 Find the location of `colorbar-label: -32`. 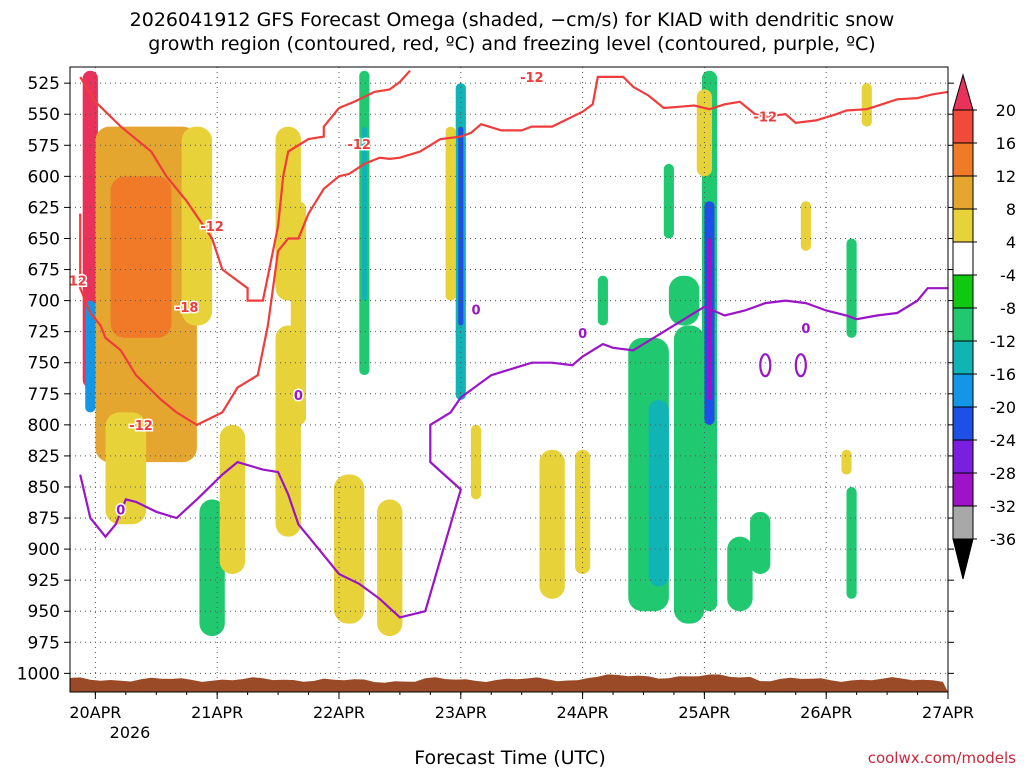

colorbar-label: -32 is located at coordinates (1003, 506).